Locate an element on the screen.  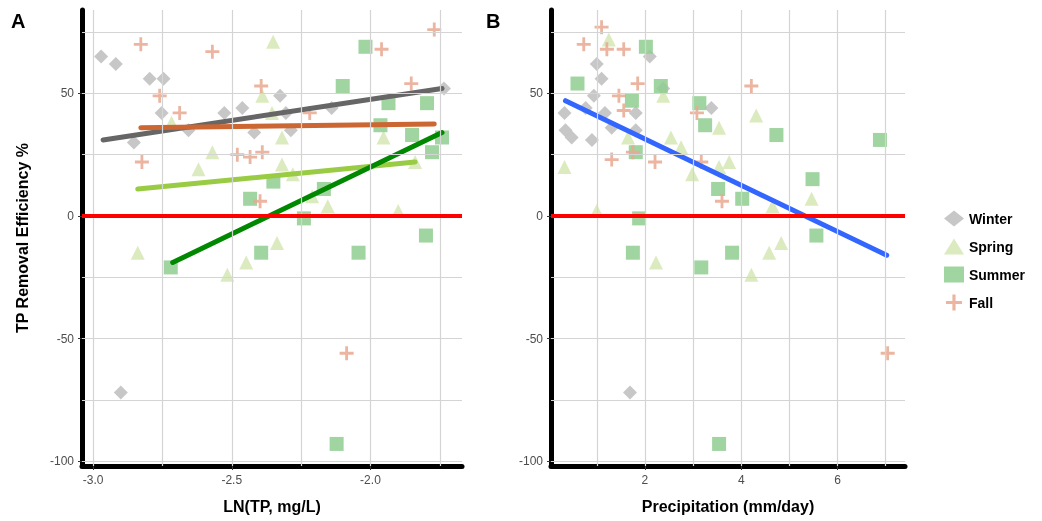
x-tick-label: -2.5 is located at coordinates (232, 480).